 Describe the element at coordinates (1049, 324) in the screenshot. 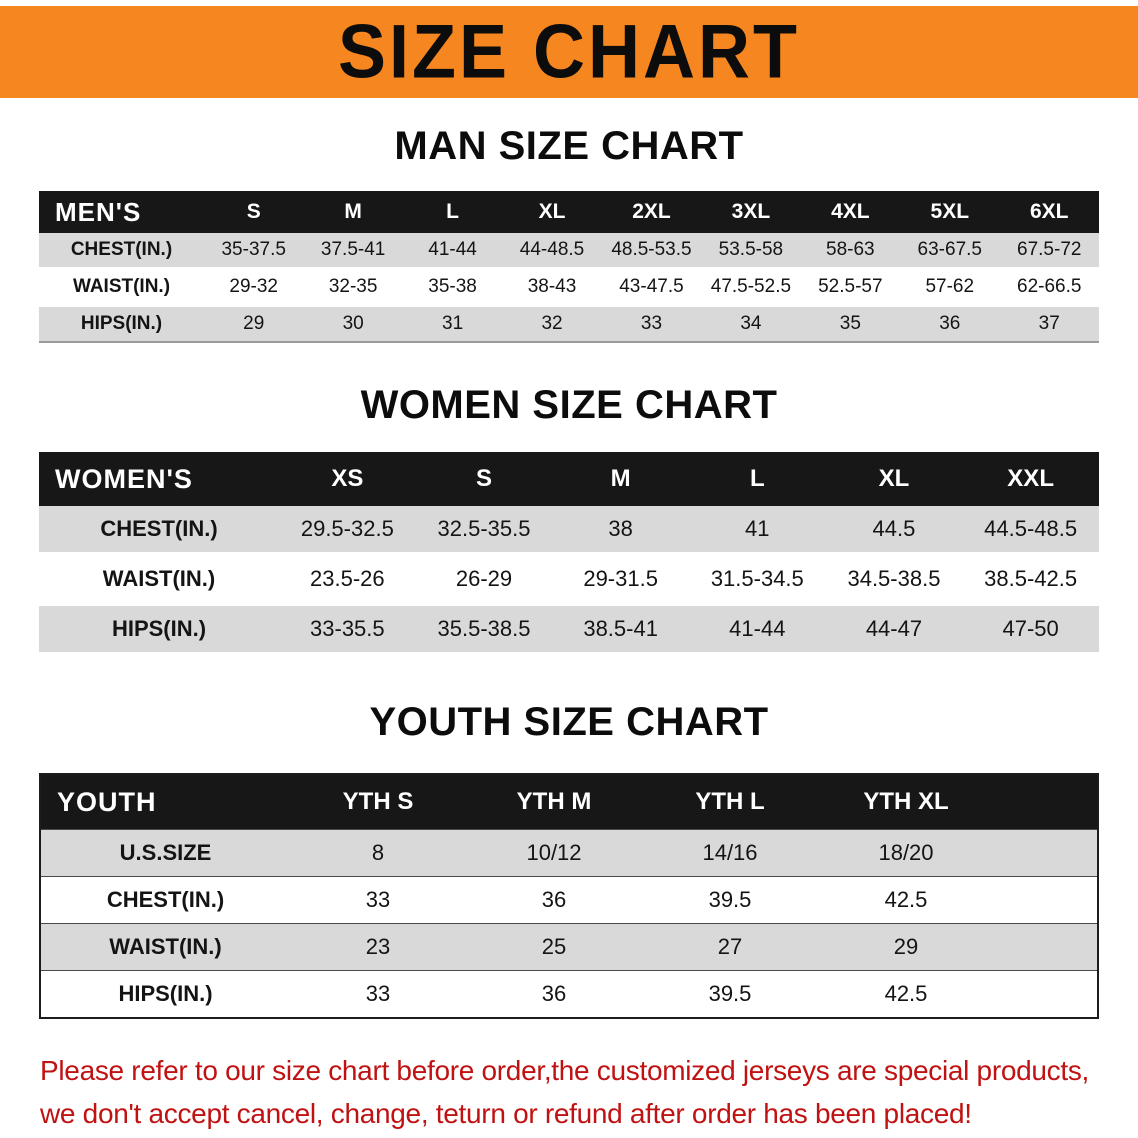

I see `value-cell: 37` at that location.